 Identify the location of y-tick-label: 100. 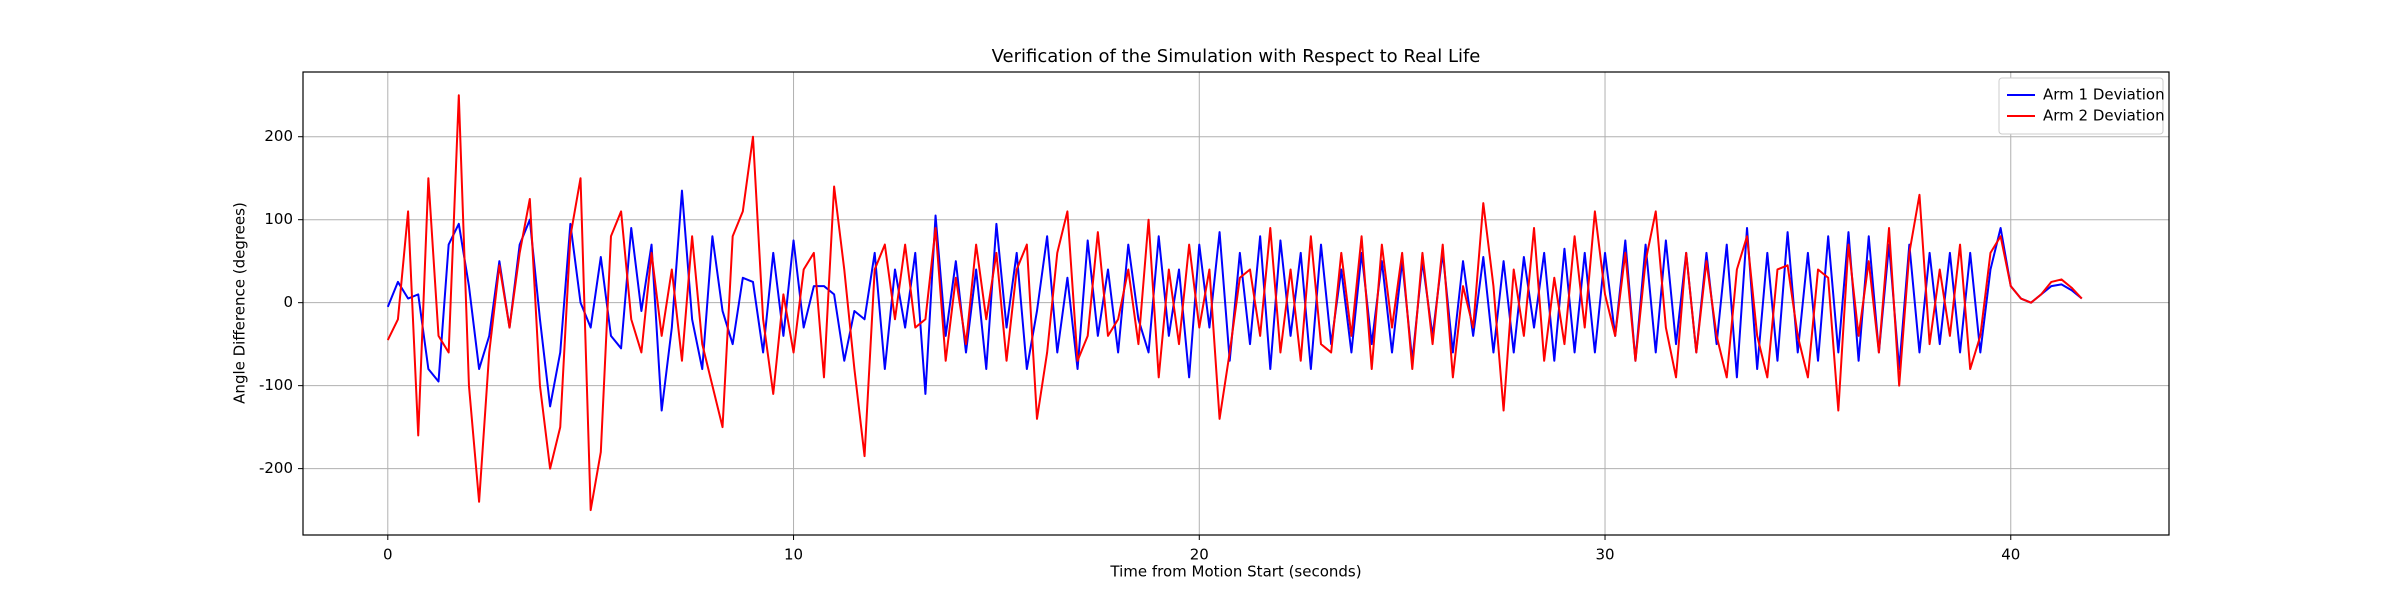
(278, 219).